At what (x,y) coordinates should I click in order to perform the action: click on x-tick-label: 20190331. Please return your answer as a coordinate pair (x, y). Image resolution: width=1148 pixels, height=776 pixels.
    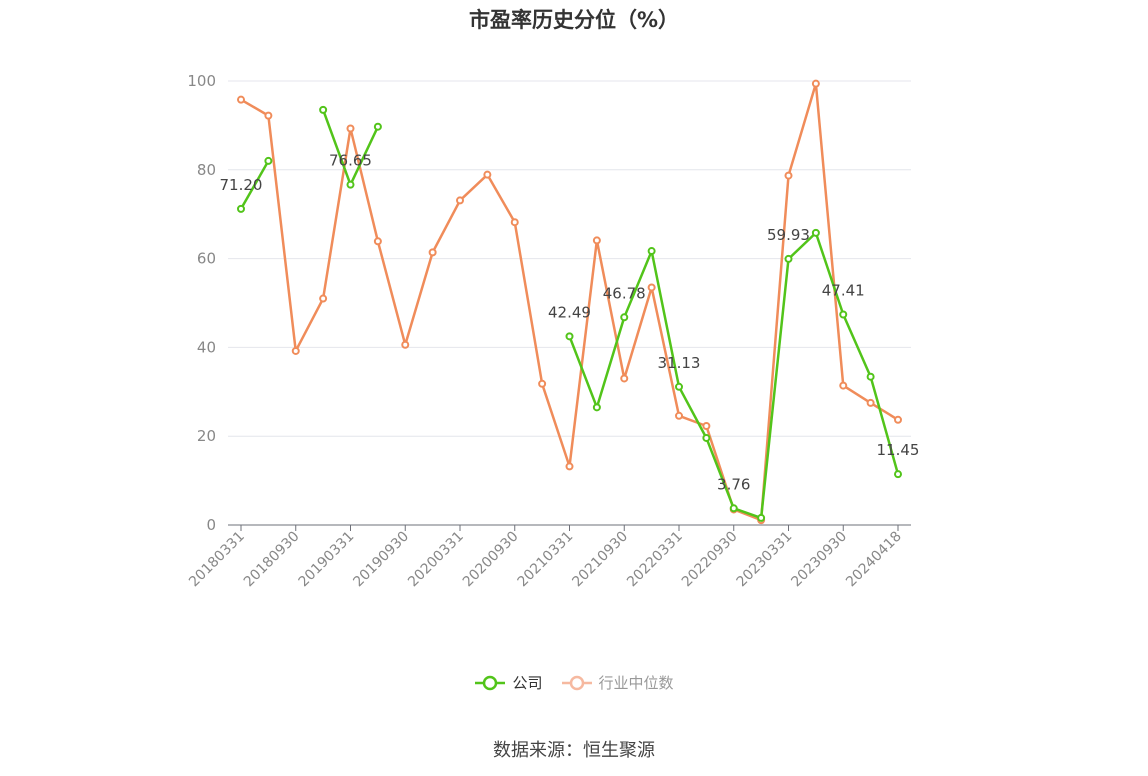
    Looking at the image, I should click on (327, 560).